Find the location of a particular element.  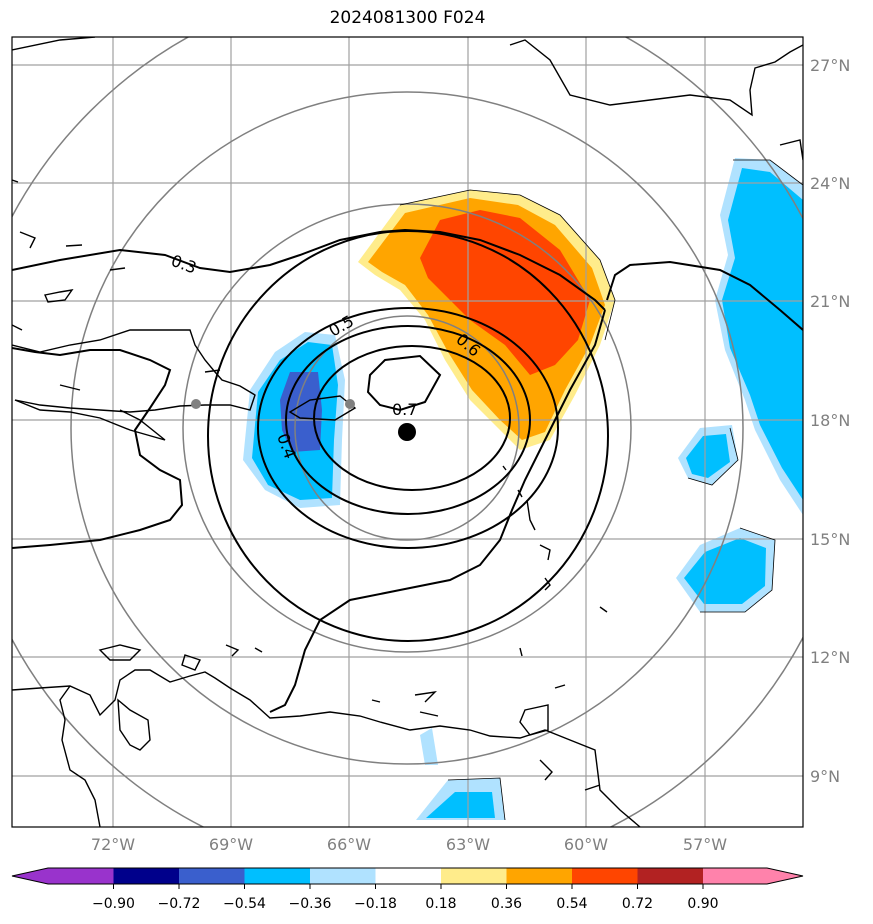

lat-label: 27°N is located at coordinates (830, 65).